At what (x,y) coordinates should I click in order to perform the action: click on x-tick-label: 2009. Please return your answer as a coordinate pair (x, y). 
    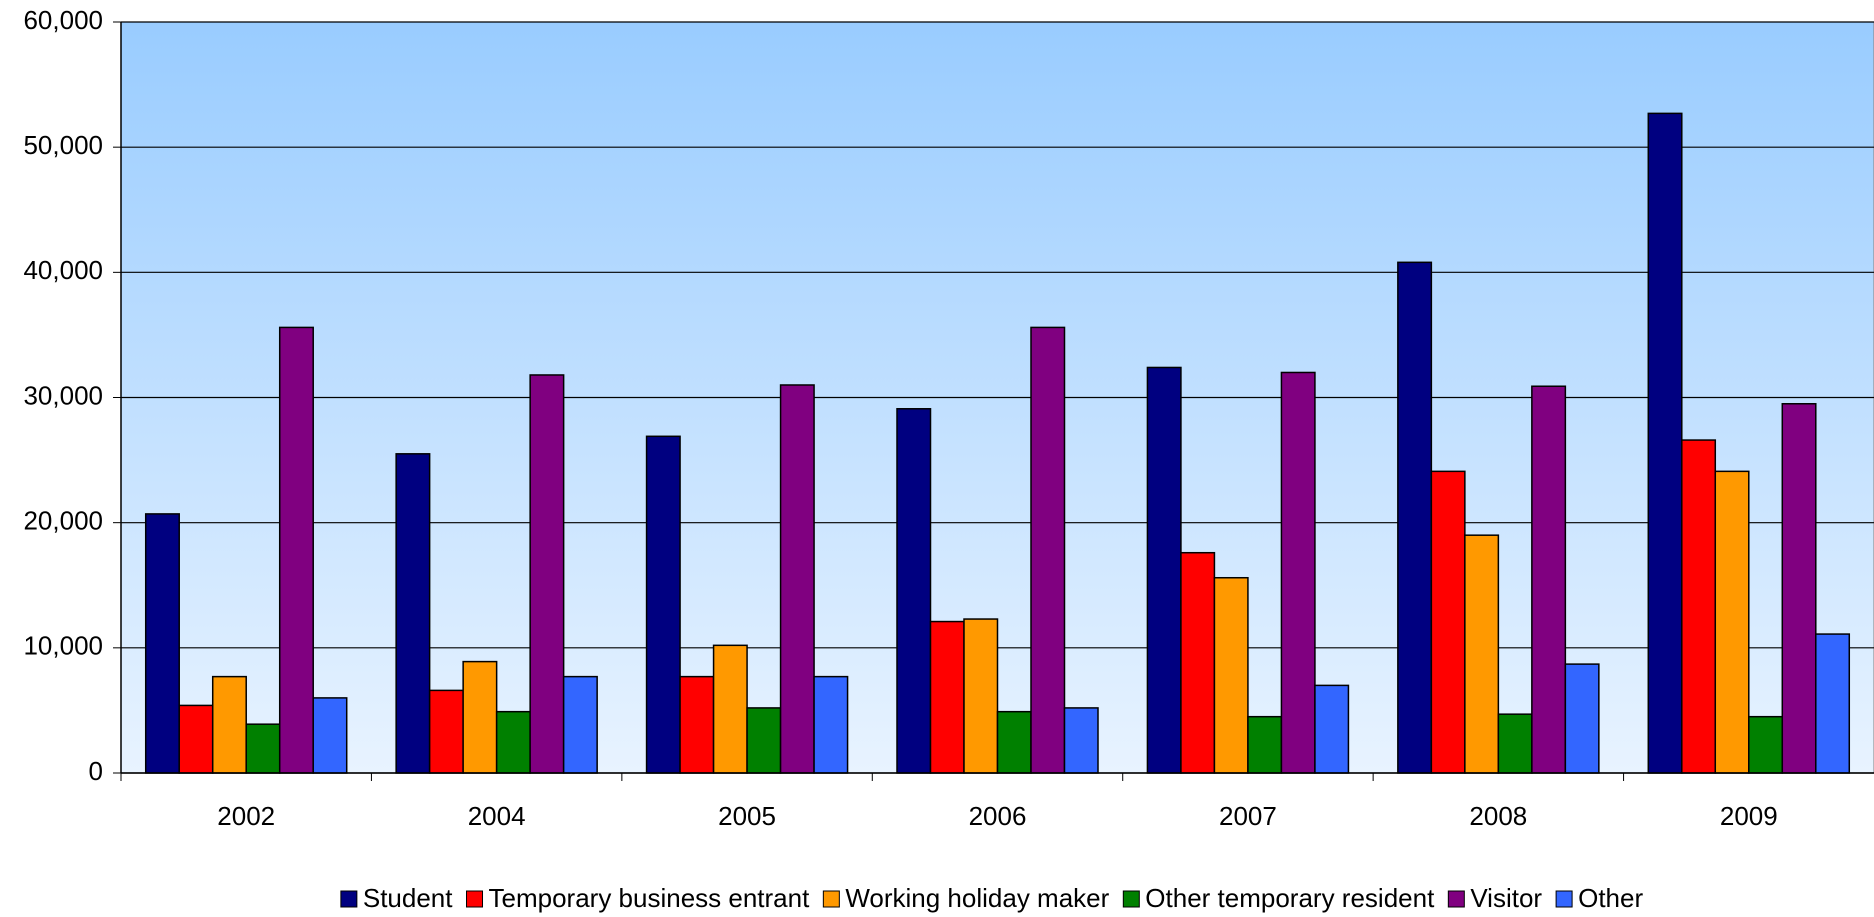
    Looking at the image, I should click on (1749, 816).